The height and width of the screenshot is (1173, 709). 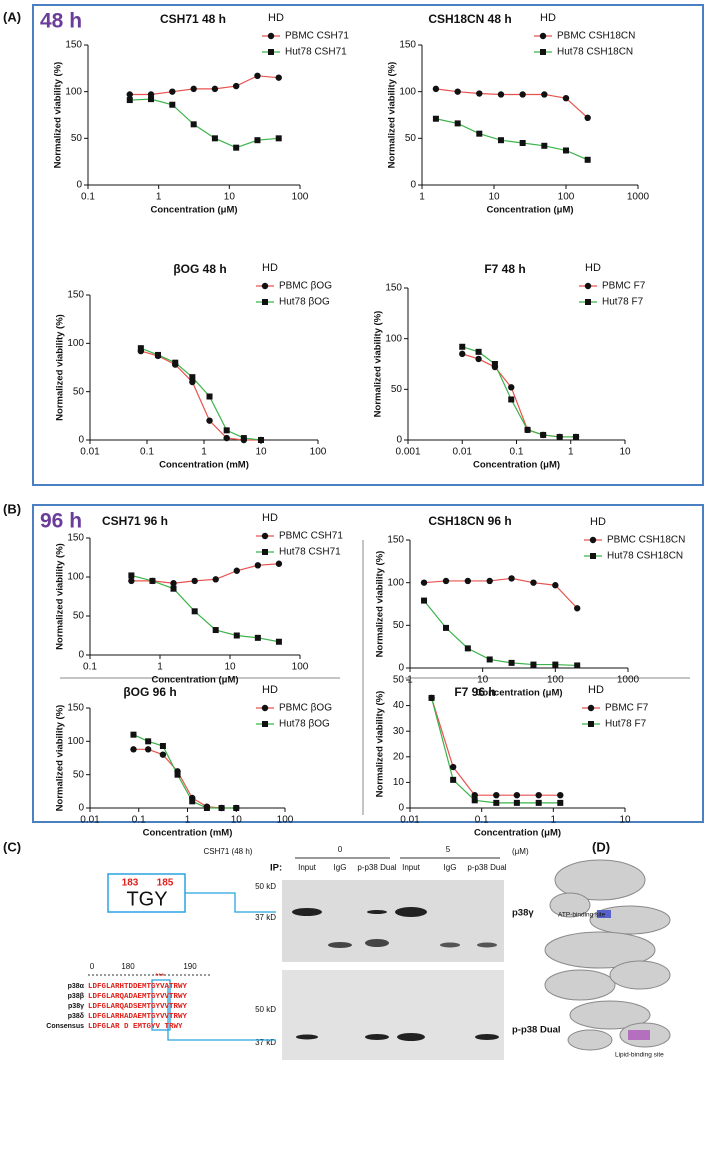 I want to click on site-label: ATP-binding site, so click(x=582, y=915).